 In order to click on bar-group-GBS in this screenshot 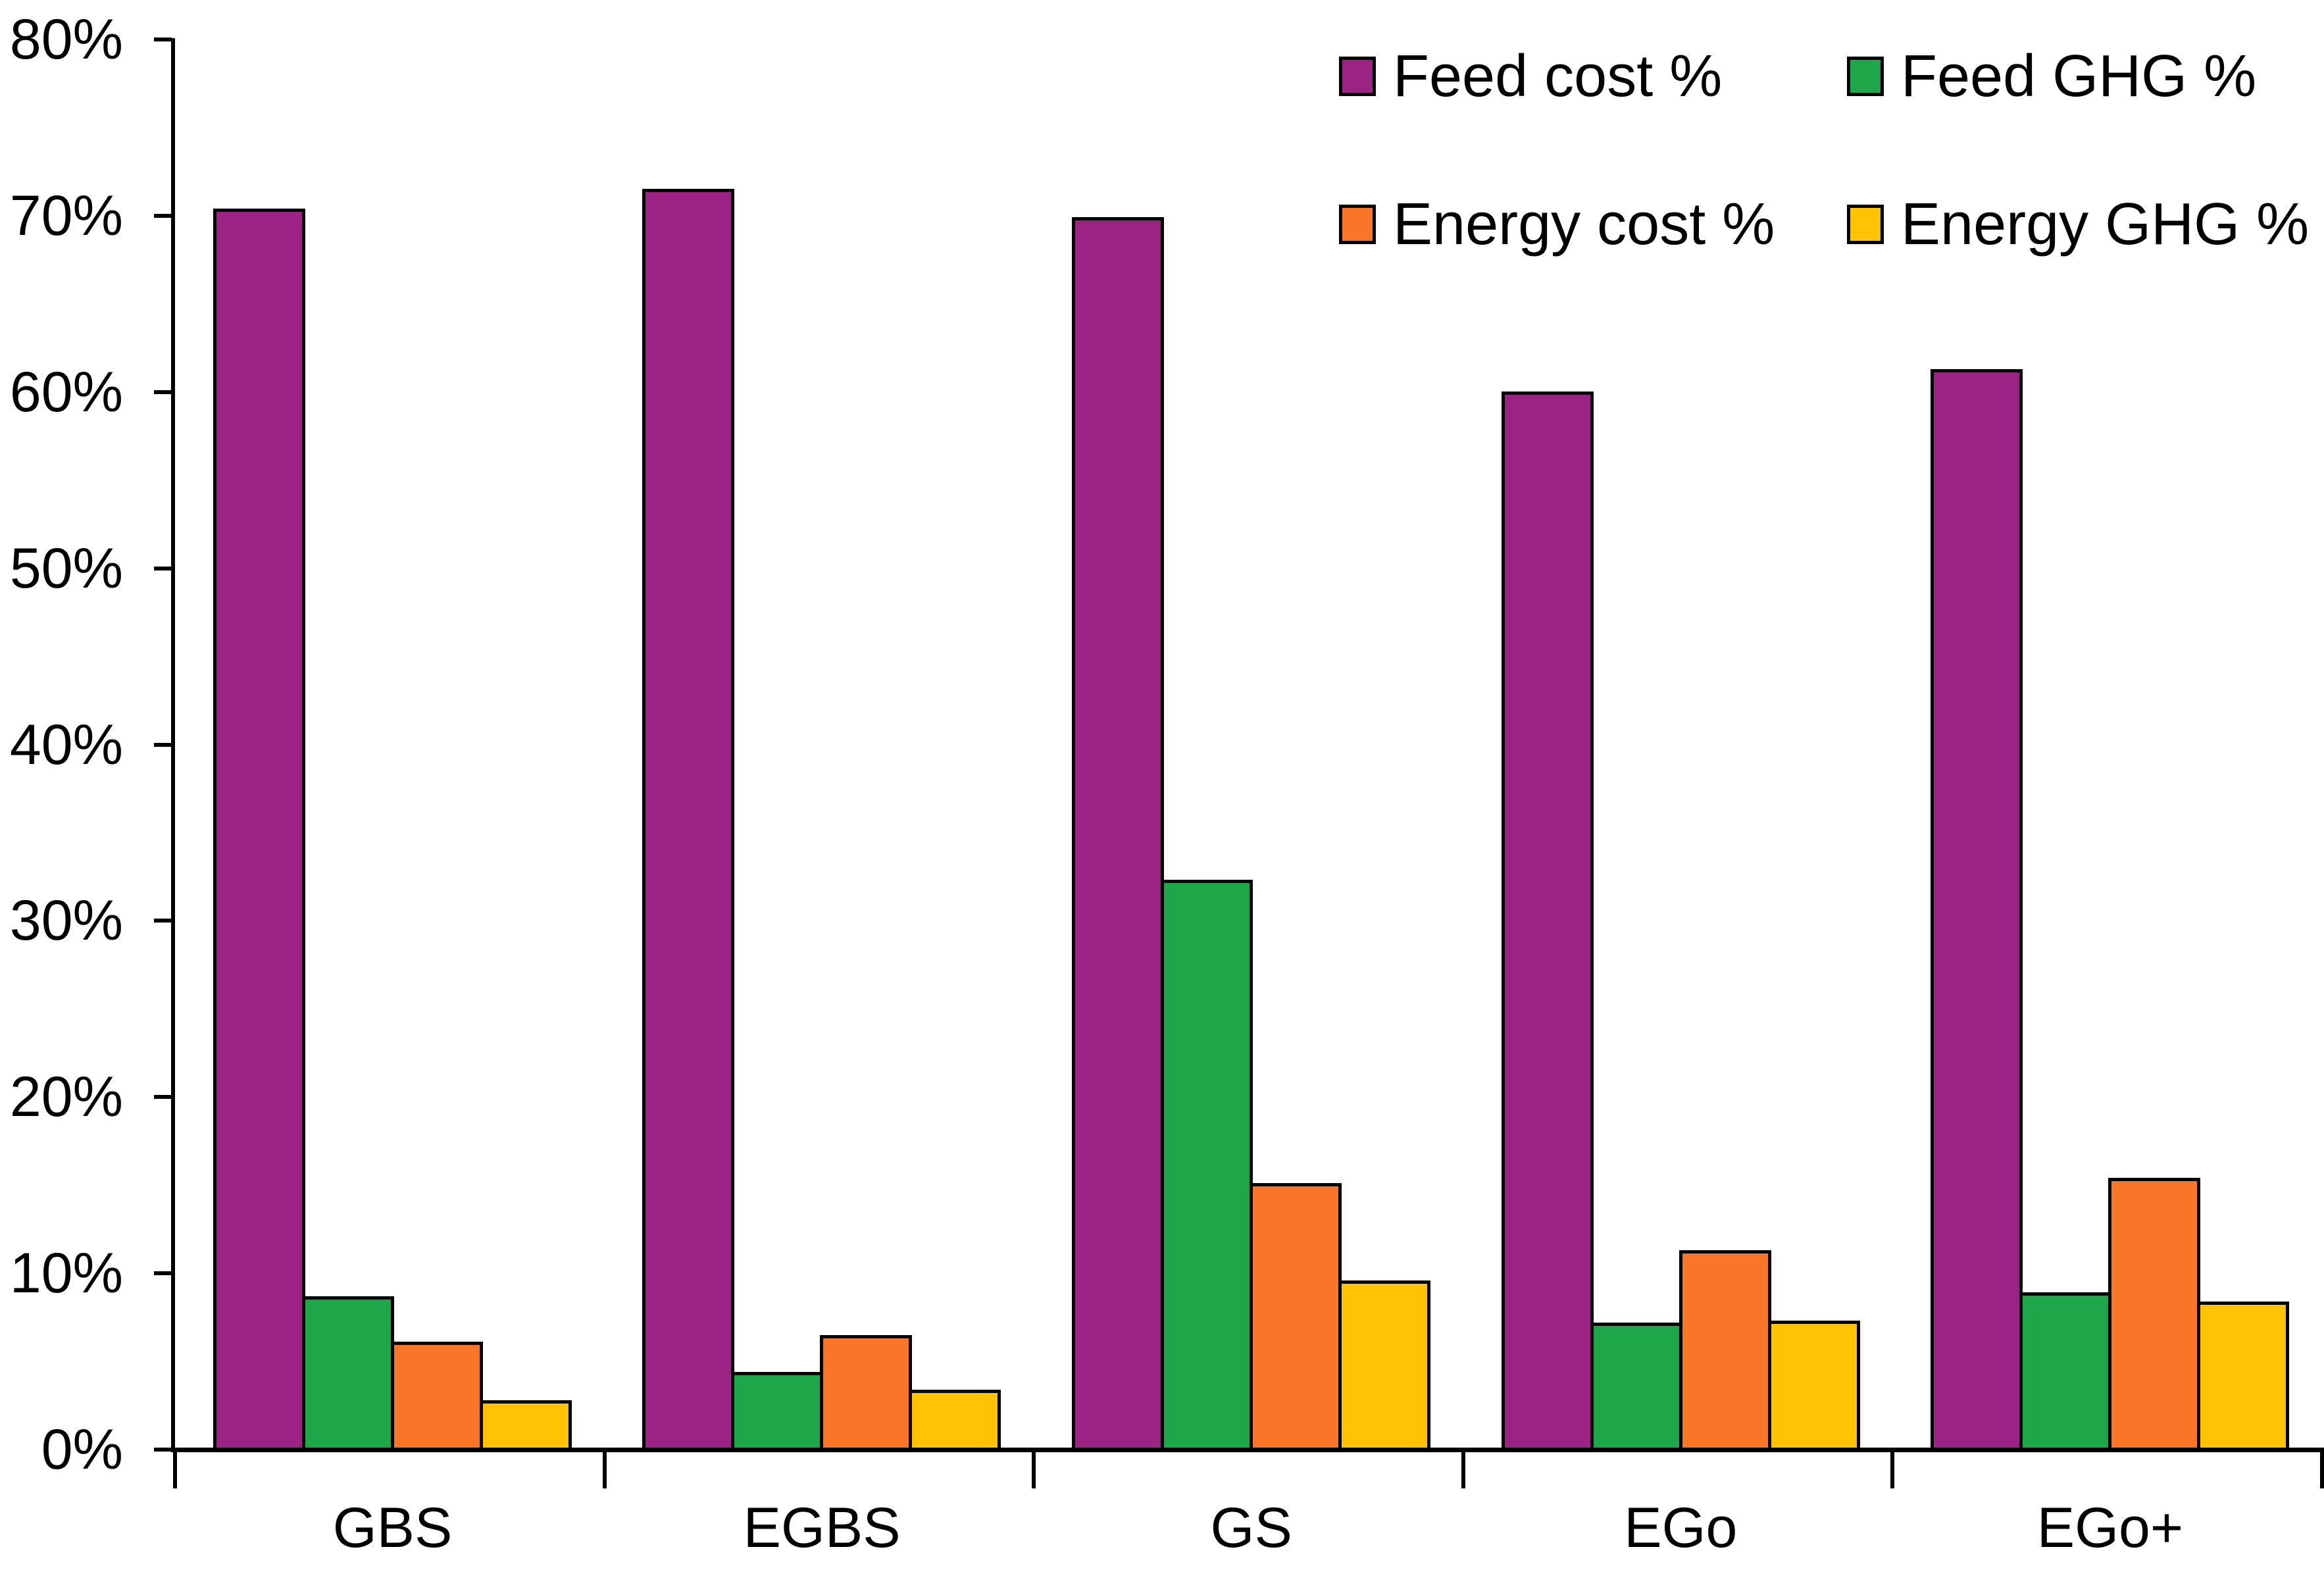, I will do `click(393, 828)`.